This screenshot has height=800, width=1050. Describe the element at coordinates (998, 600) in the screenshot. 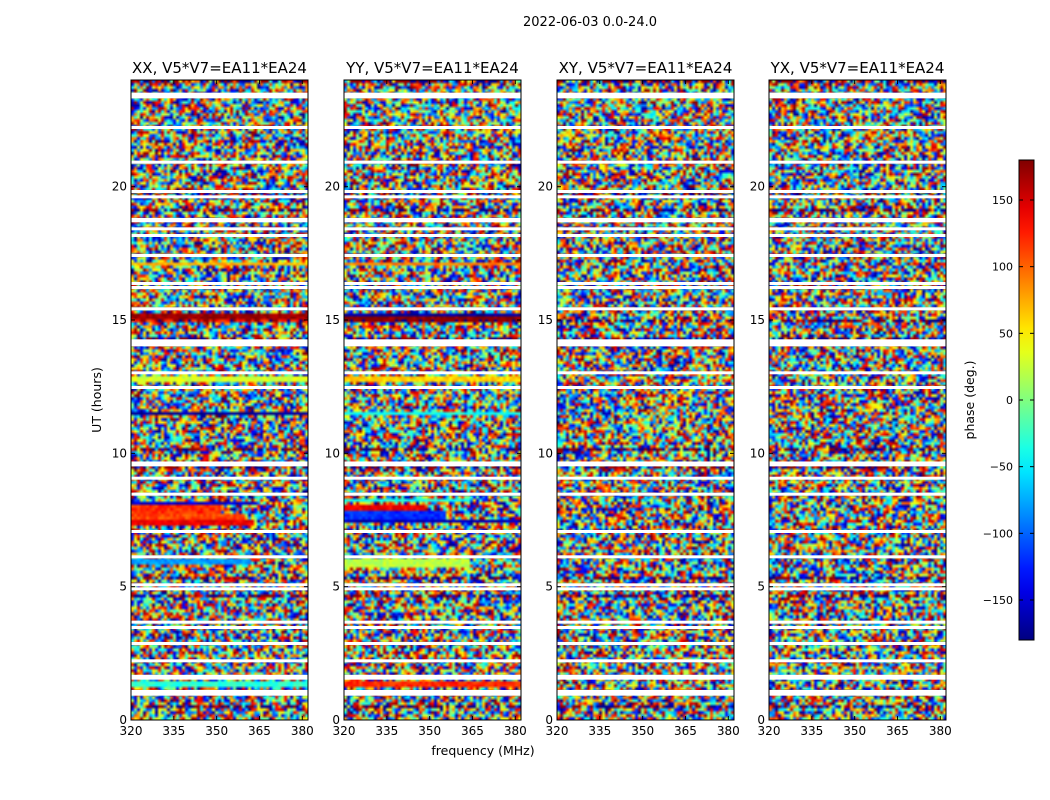

I see `colorbar-tick-label: −150` at that location.